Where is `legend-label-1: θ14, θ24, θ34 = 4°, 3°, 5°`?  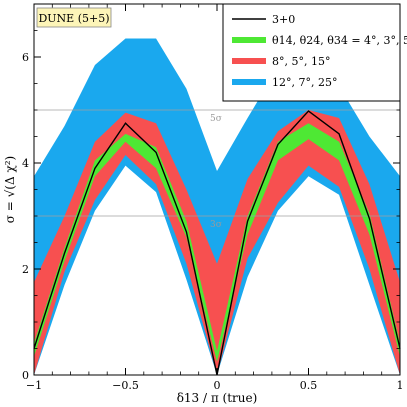
legend-label-1: θ14, θ24, θ34 = 4°, 3°, 5° is located at coordinates (339, 40).